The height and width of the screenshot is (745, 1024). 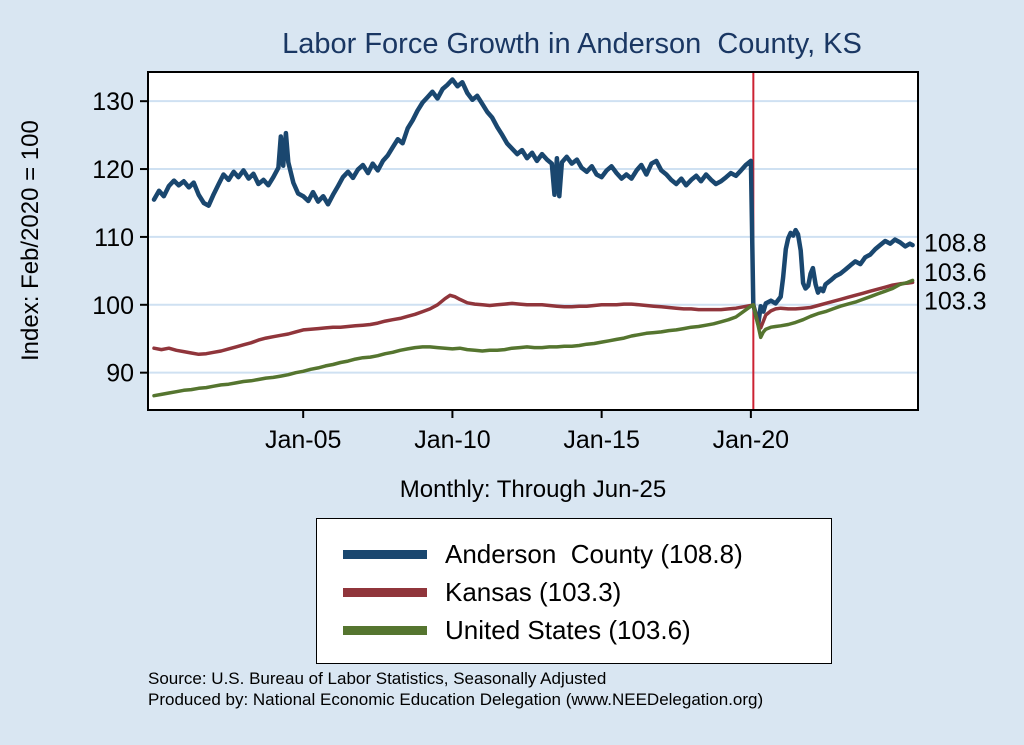 I want to click on x-tick-label: Jan-20, so click(x=751, y=440).